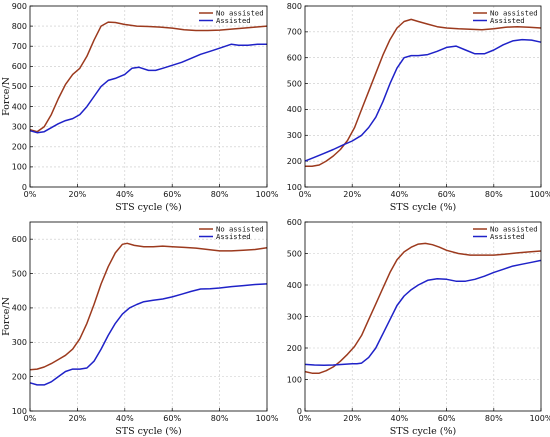 Image resolution: width=550 pixels, height=437 pixels. Describe the element at coordinates (19, 6) in the screenshot. I see `y-tick-label: 900` at that location.